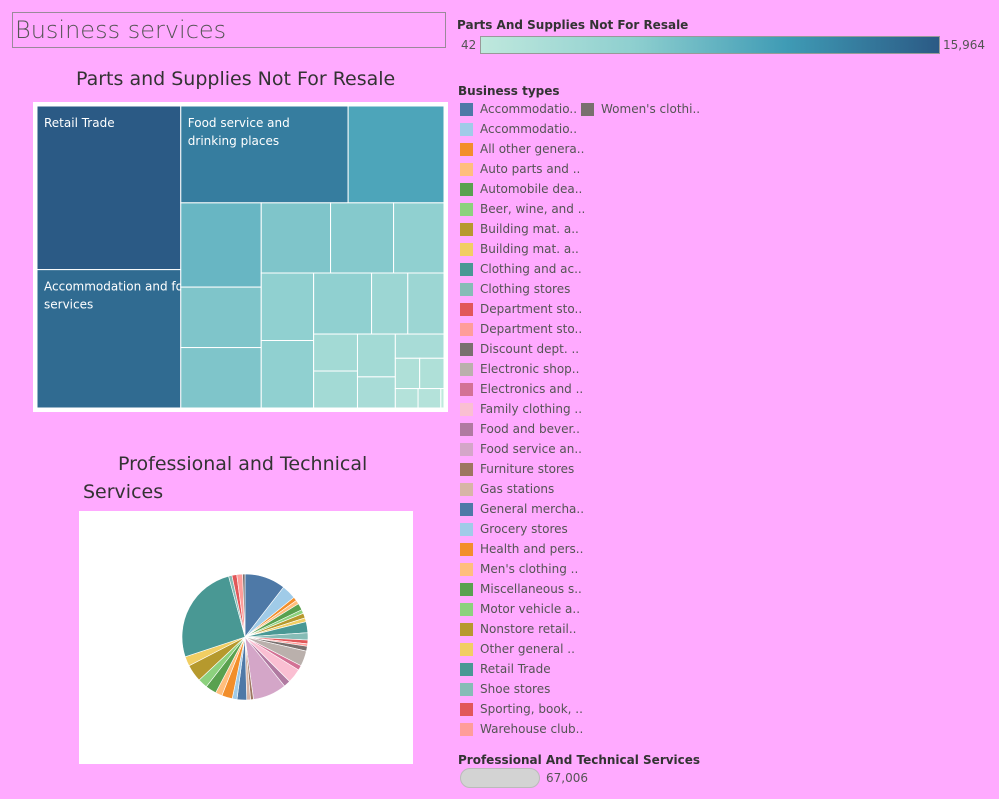 The width and height of the screenshot is (999, 799). Describe the element at coordinates (507, 489) in the screenshot. I see `legend-item: Gas stations` at that location.